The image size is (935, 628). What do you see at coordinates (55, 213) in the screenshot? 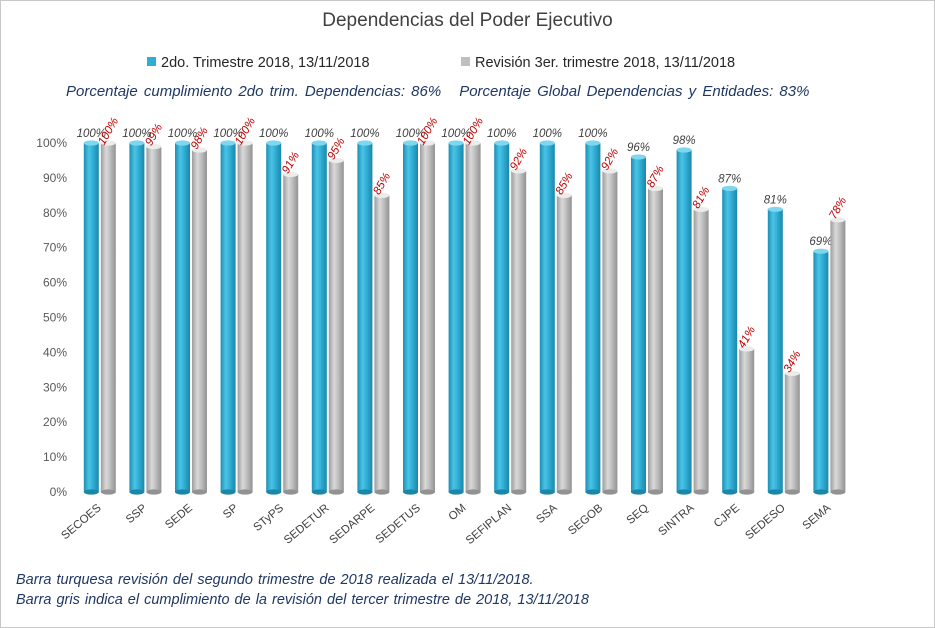
I see `y-tick-label: 80%` at bounding box center [55, 213].